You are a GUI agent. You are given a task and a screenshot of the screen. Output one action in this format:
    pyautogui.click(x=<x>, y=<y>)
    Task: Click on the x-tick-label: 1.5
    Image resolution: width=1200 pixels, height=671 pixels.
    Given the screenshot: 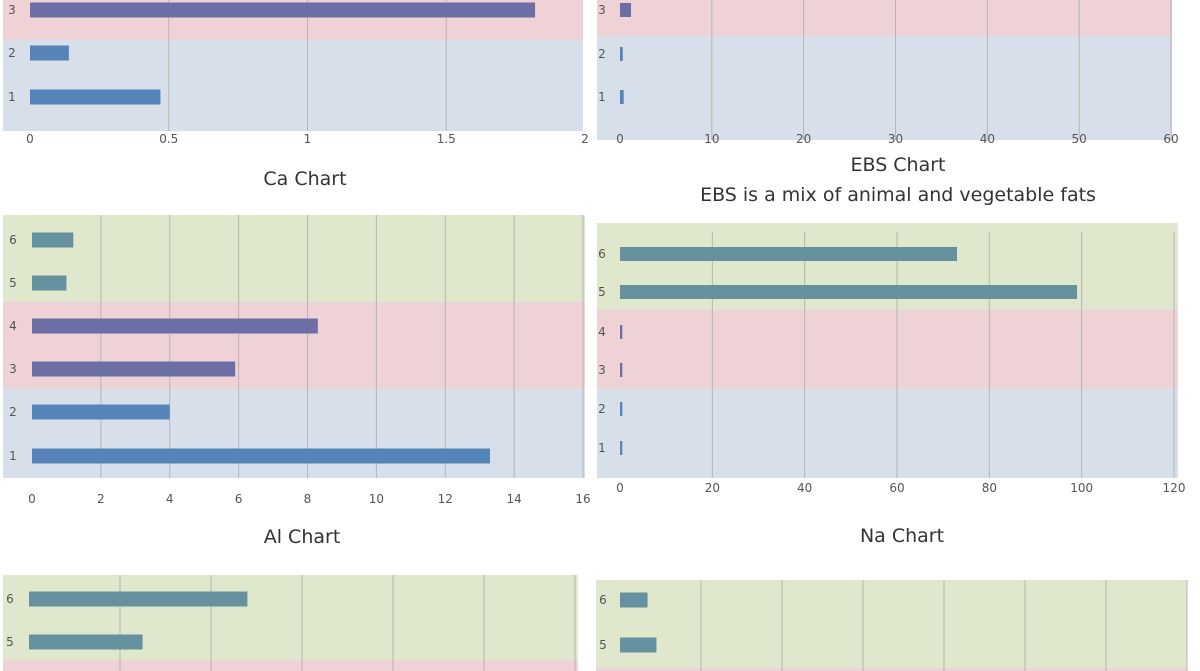 What is the action you would take?
    pyautogui.click(x=446, y=139)
    